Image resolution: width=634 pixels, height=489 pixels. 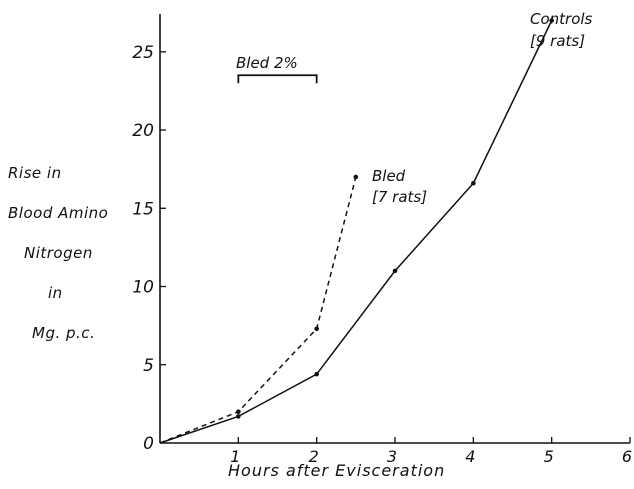 I want to click on y-tick-label: 20, so click(x=143, y=131).